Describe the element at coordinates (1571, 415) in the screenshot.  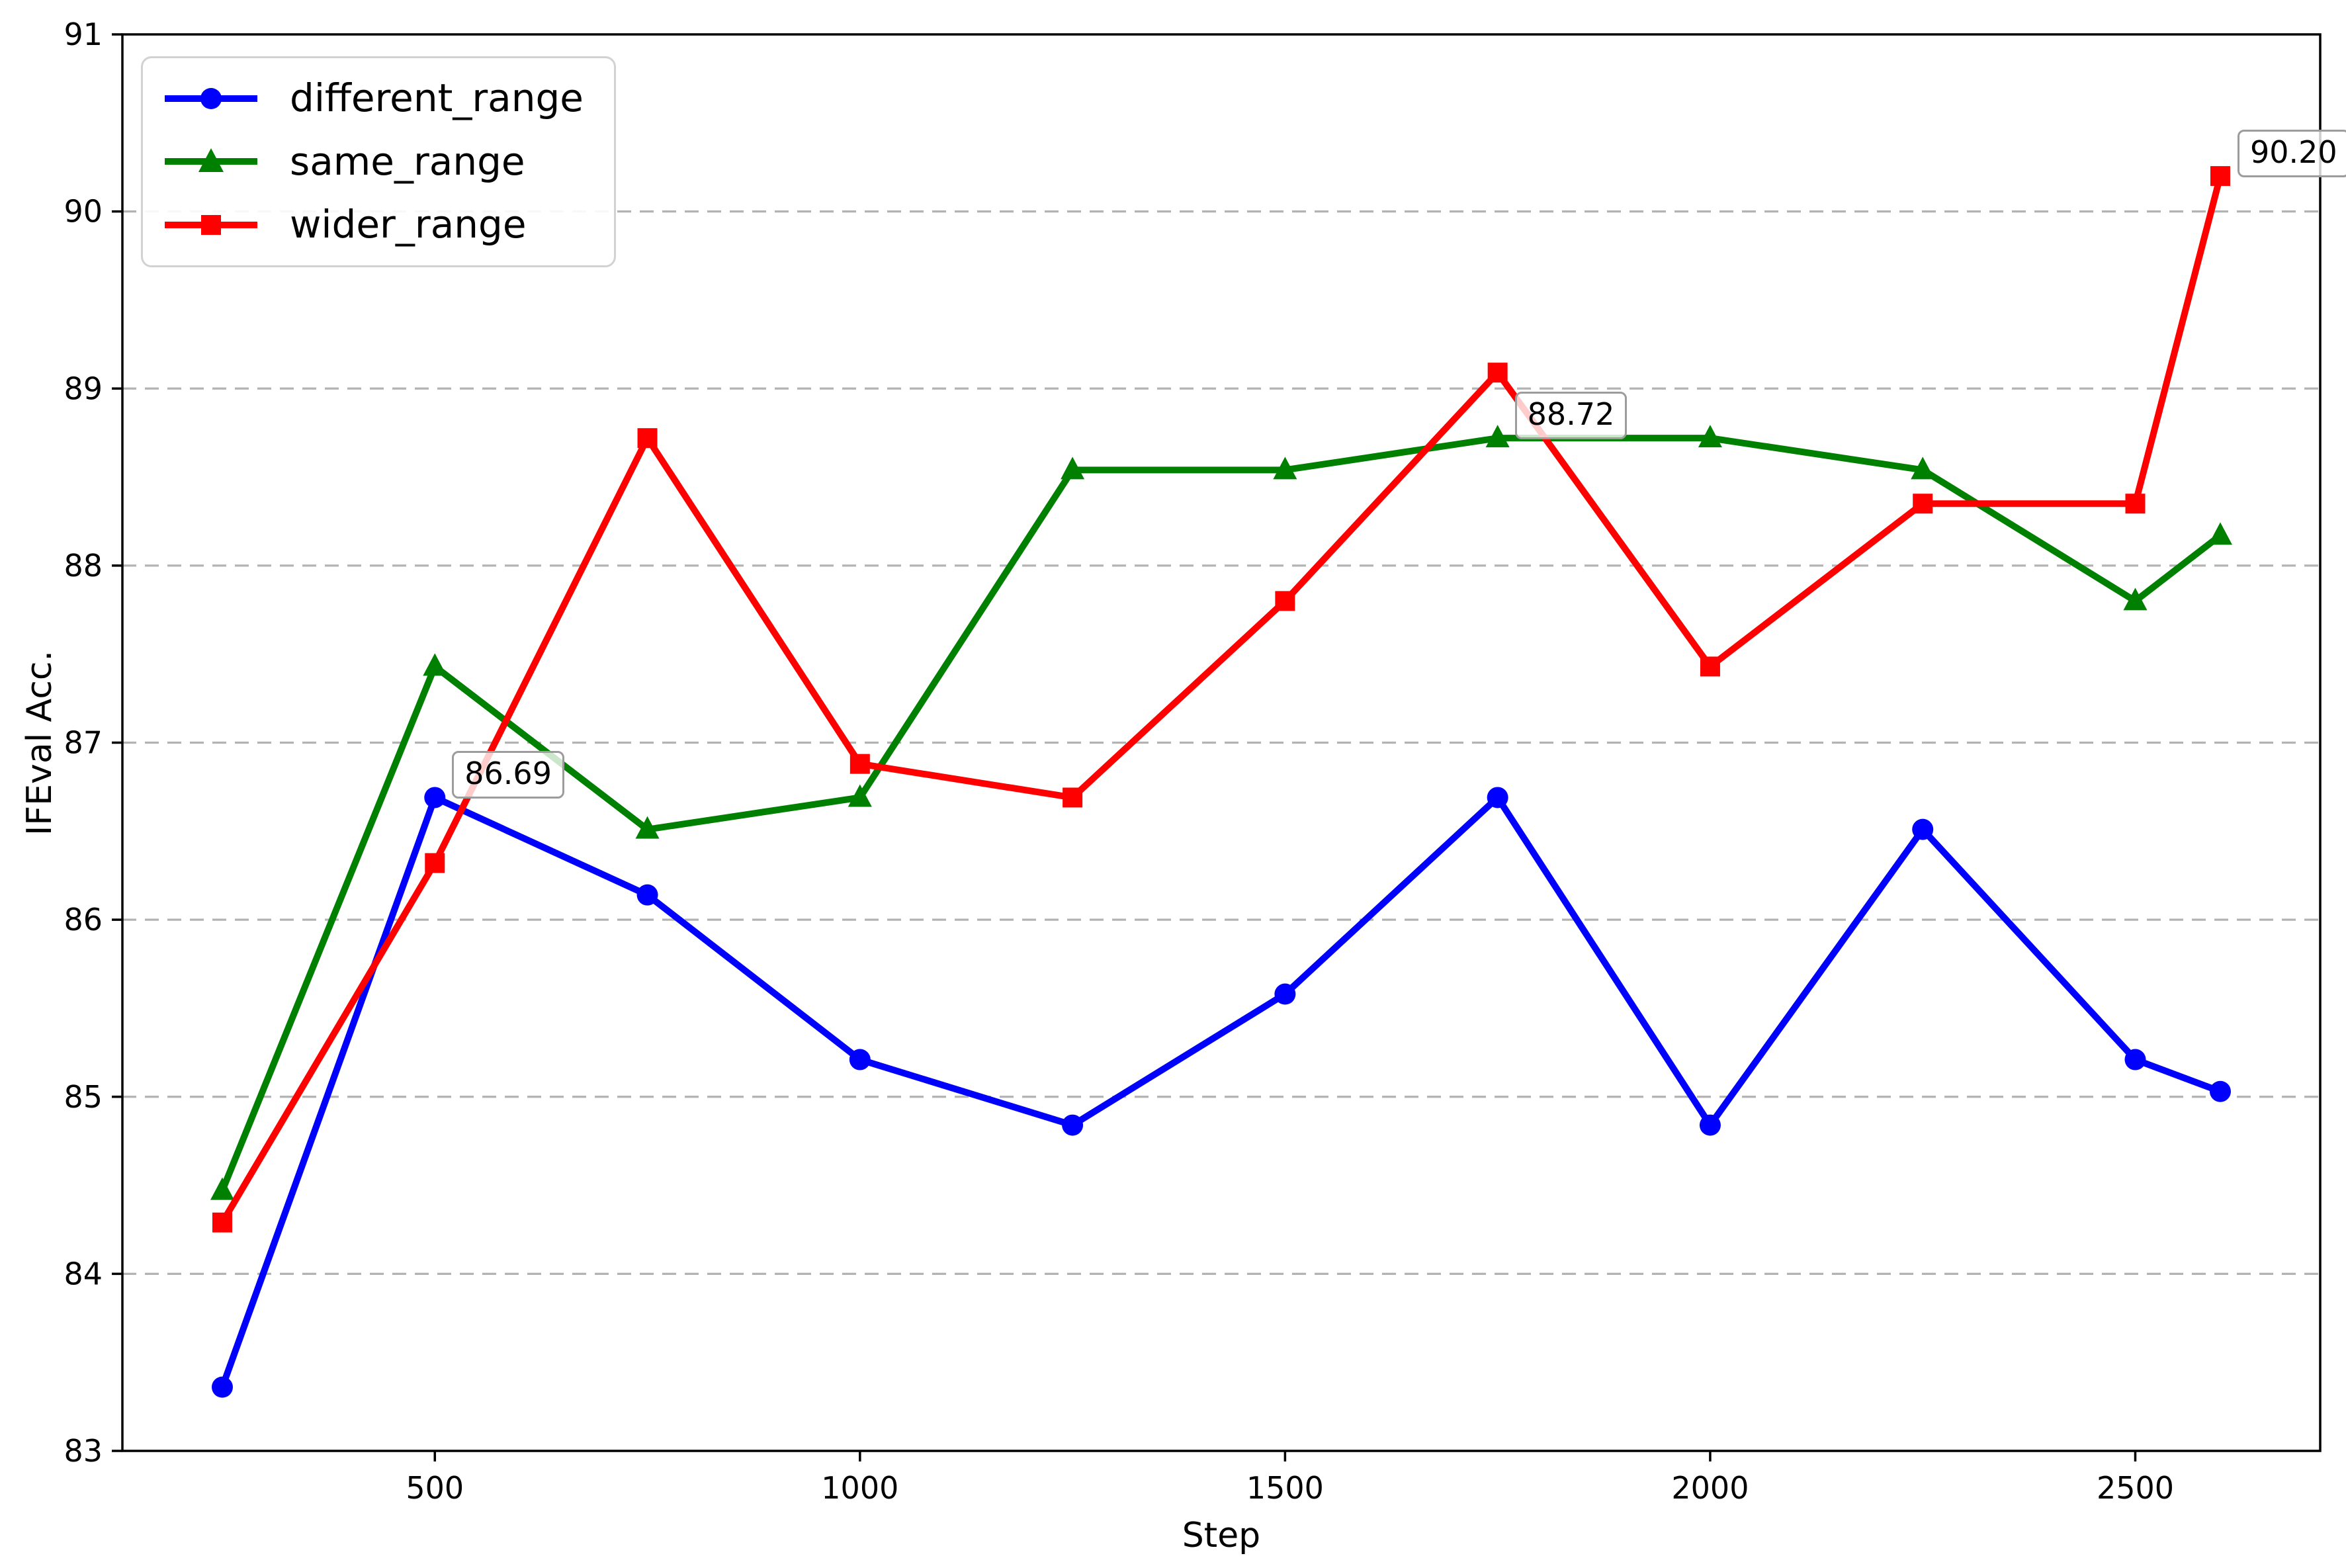
I see `annotation-box: 88.72` at that location.